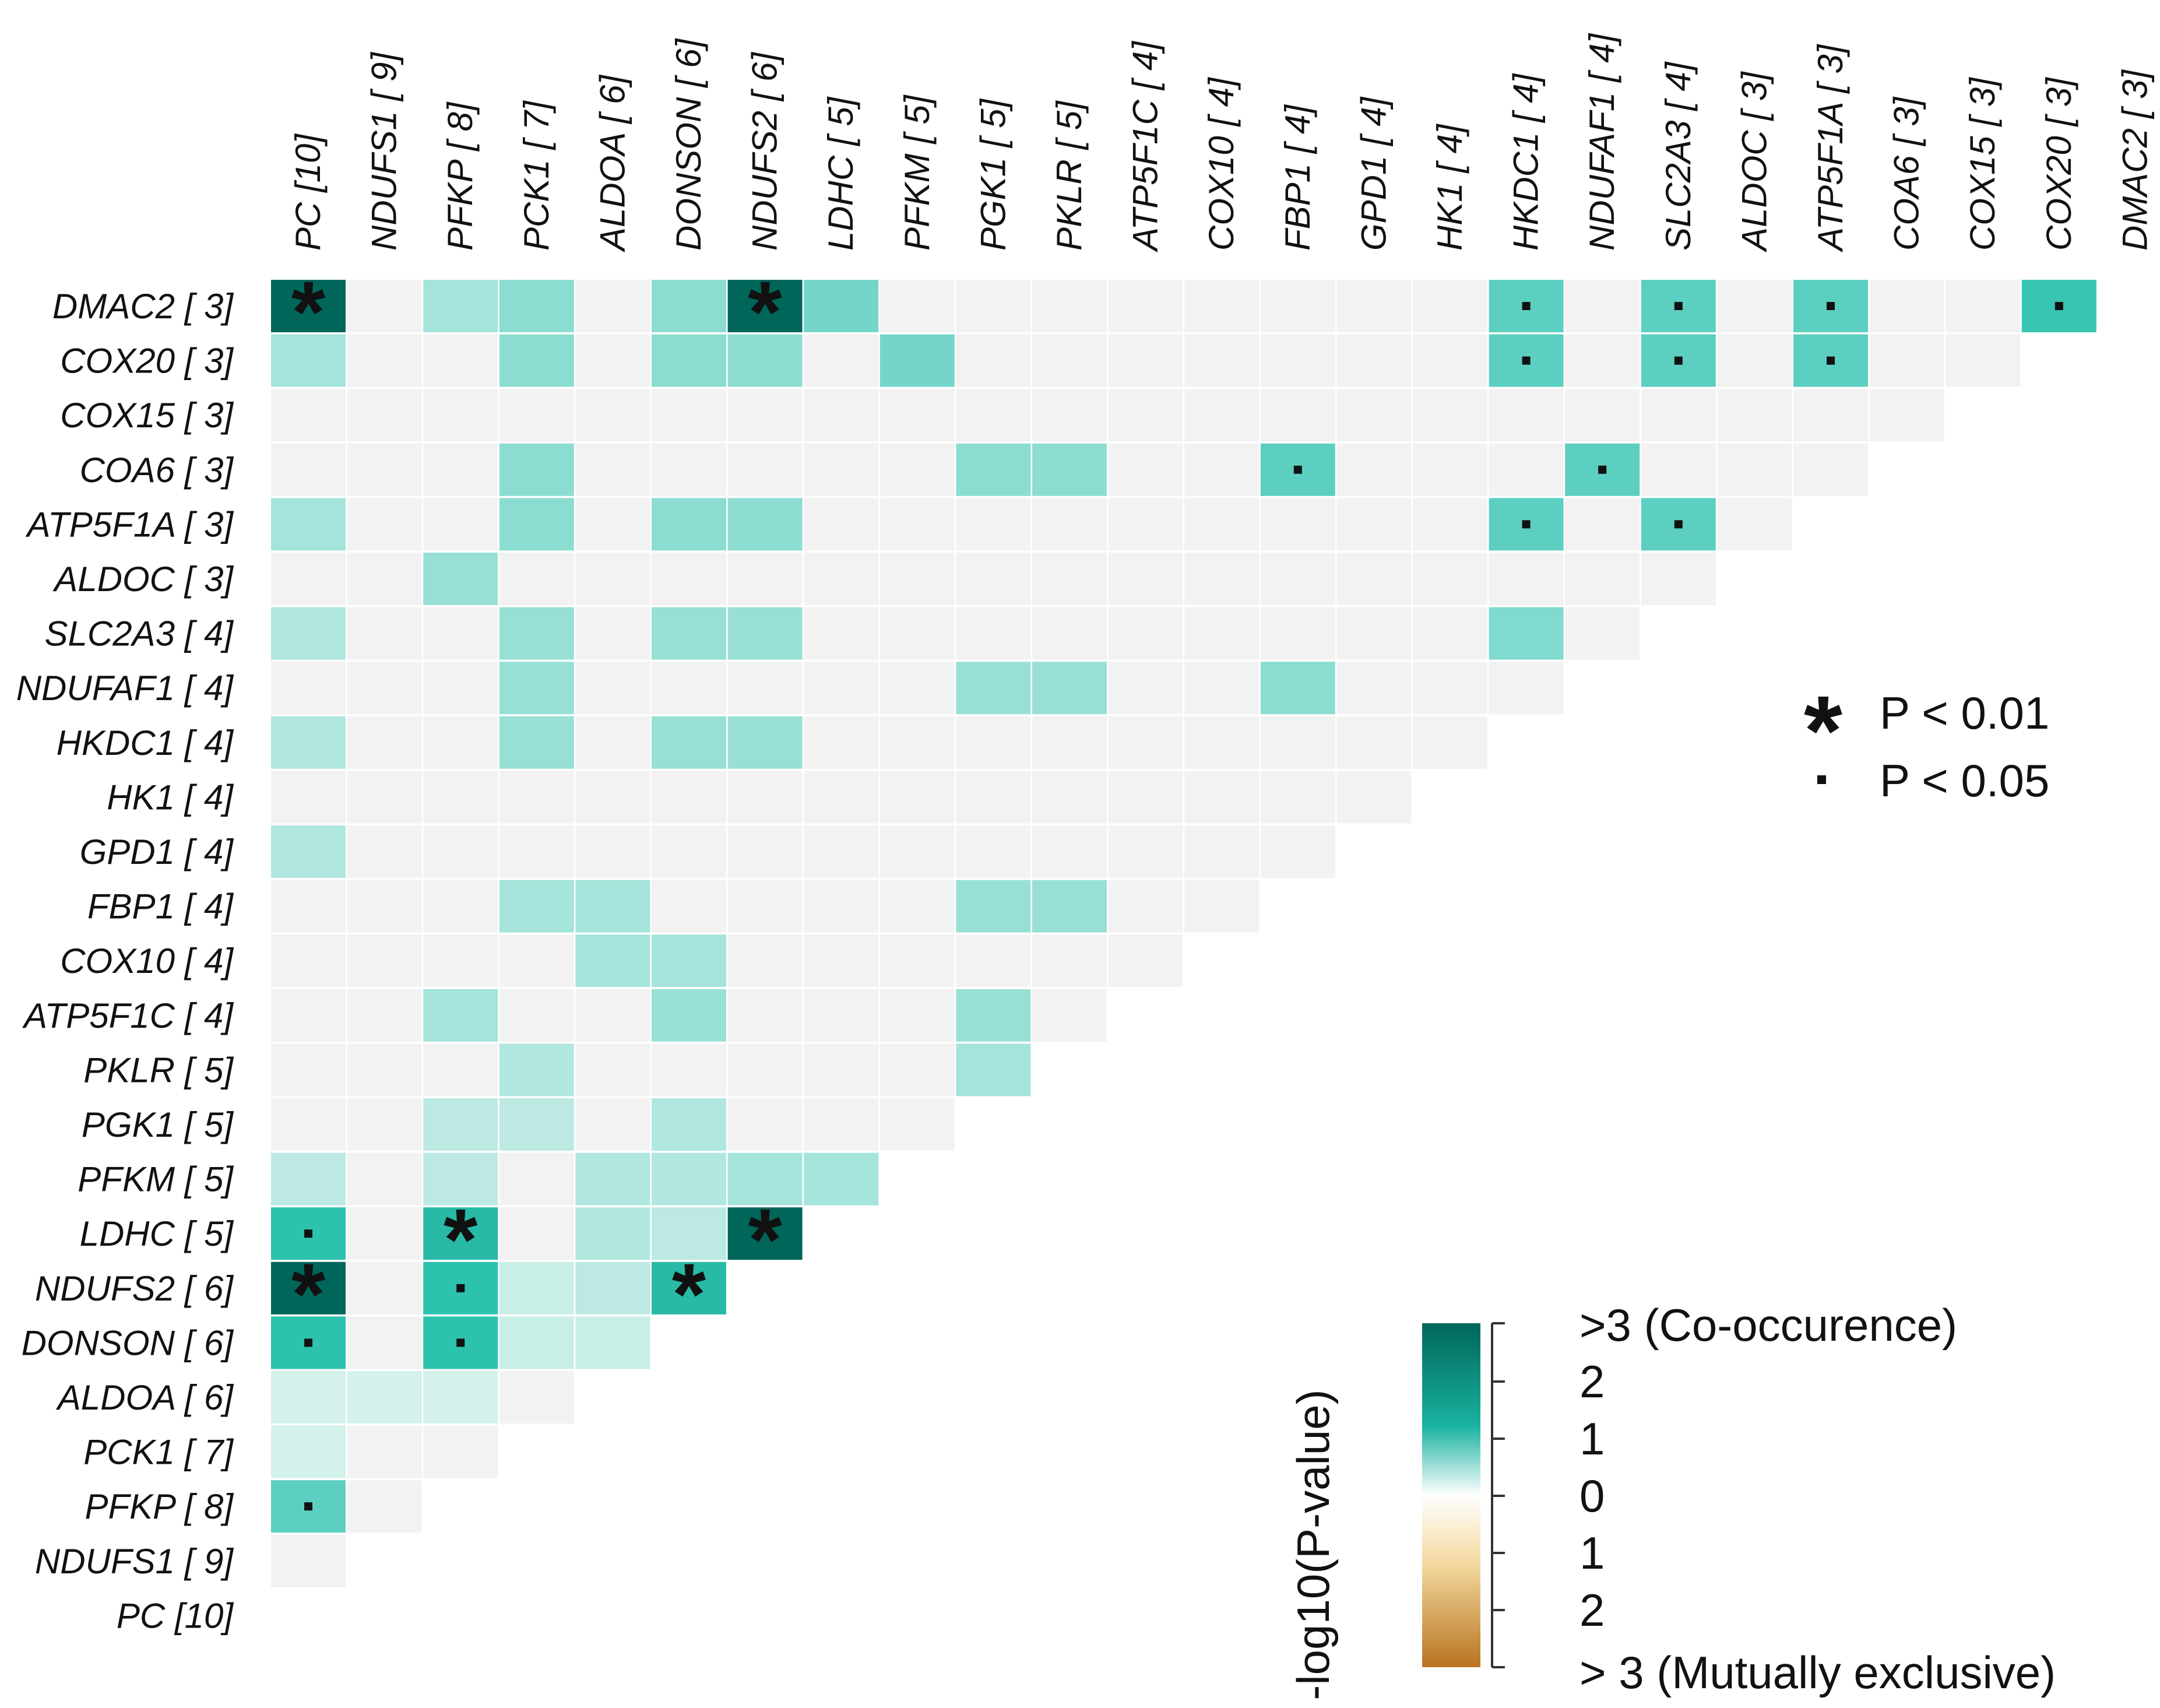 Image resolution: width=2160 pixels, height=1708 pixels. Describe the element at coordinates (460, 176) in the screenshot. I see `column-label: PFKP [ 8]` at that location.